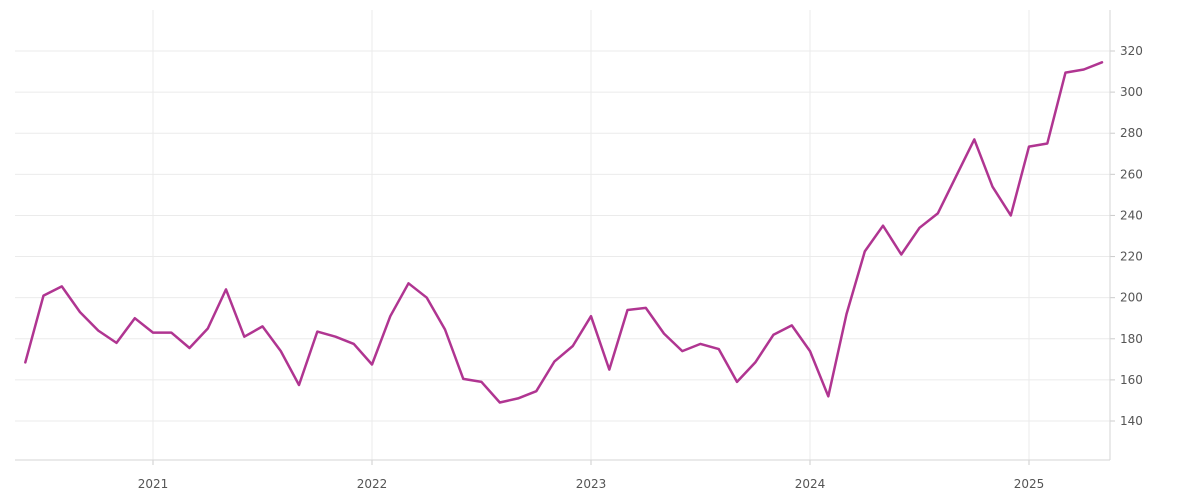 Image resolution: width=1200 pixels, height=504 pixels. I want to click on x-tick-label: 2022, so click(372, 484).